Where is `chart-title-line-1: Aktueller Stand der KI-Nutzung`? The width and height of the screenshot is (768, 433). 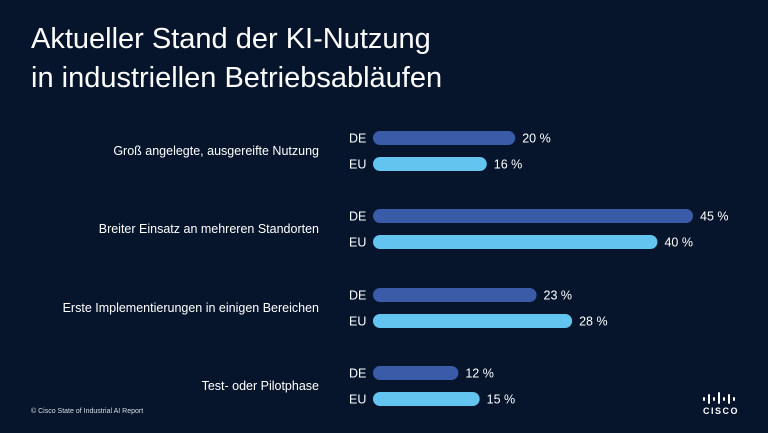 chart-title-line-1: Aktueller Stand der KI-Nutzung is located at coordinates (231, 39).